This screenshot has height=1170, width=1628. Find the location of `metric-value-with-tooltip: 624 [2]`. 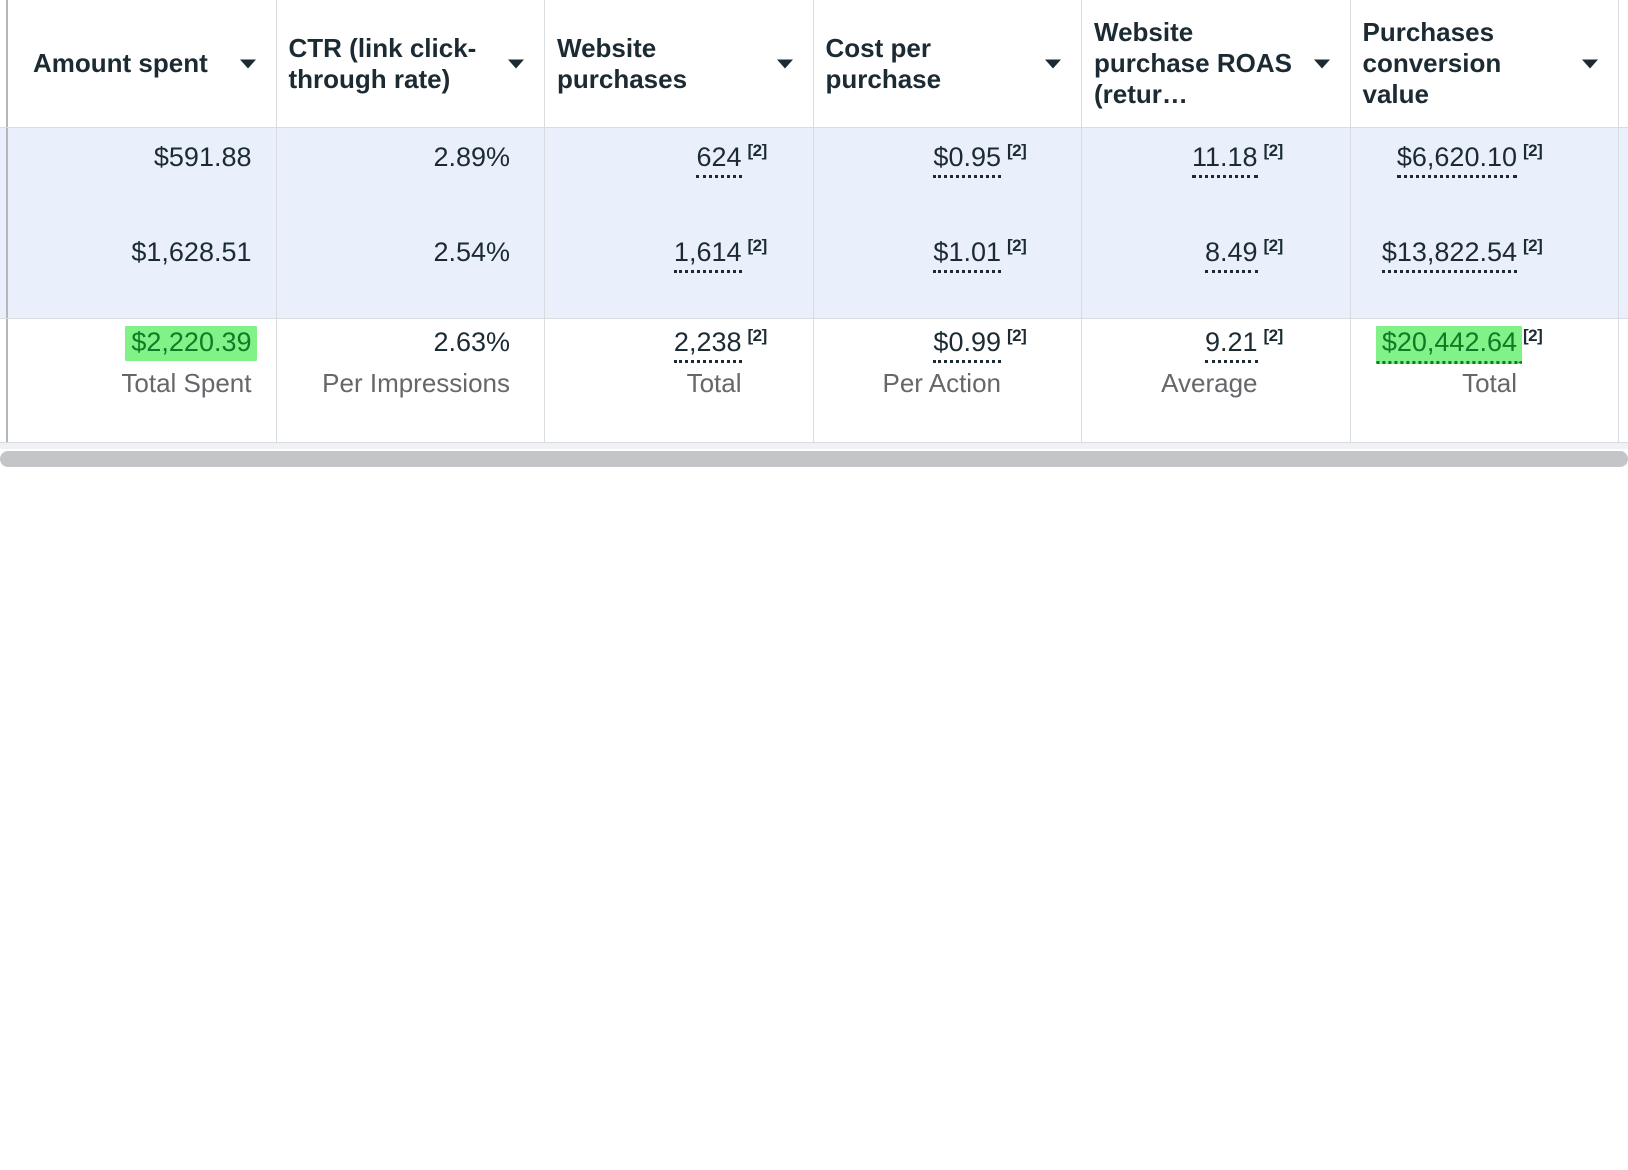

metric-value-with-tooltip: 624 [2] is located at coordinates (731, 159).